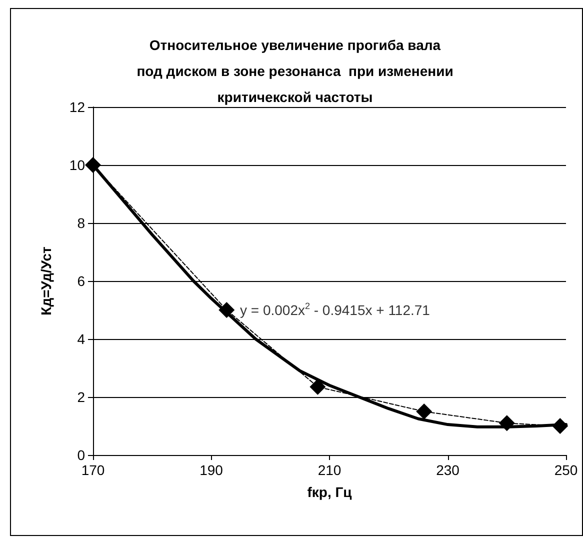 This screenshot has width=583, height=538. I want to click on chart-title: Относительное увеличение прогиба вала под диском в зоне резонанса при изменении критичекской частоты, so click(295, 71).